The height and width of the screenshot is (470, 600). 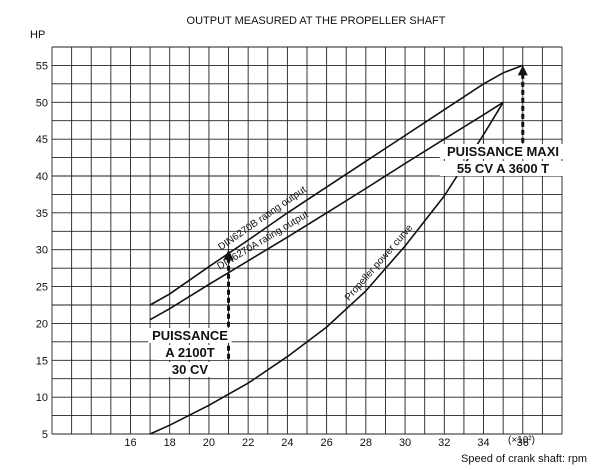 What do you see at coordinates (42, 140) in the screenshot?
I see `y-tick-label: 45` at bounding box center [42, 140].